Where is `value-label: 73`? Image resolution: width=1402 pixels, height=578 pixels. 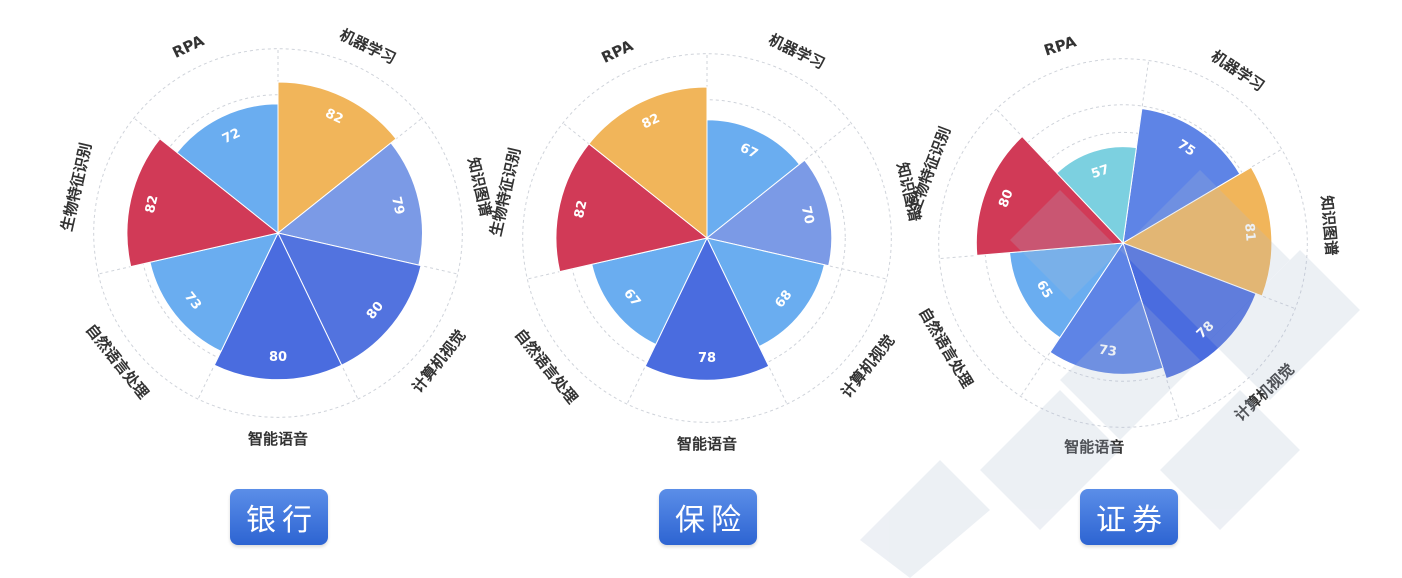
value-label: 73 is located at coordinates (1108, 351).